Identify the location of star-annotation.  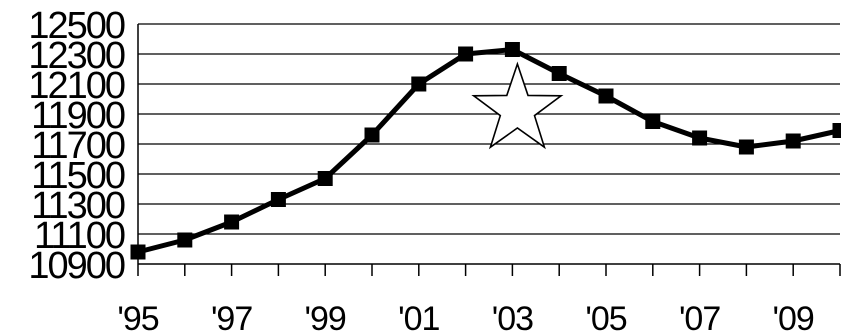
(517, 105).